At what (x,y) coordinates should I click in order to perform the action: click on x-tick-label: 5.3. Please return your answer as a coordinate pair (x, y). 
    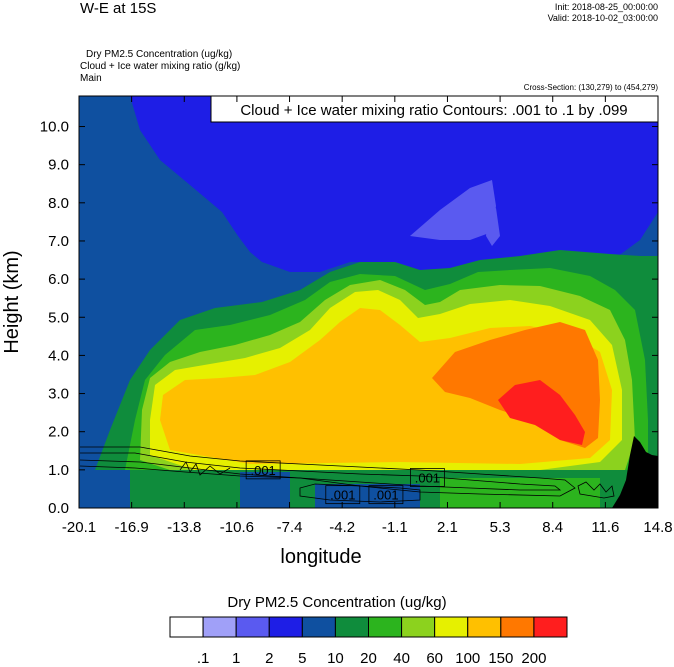
    Looking at the image, I should click on (500, 527).